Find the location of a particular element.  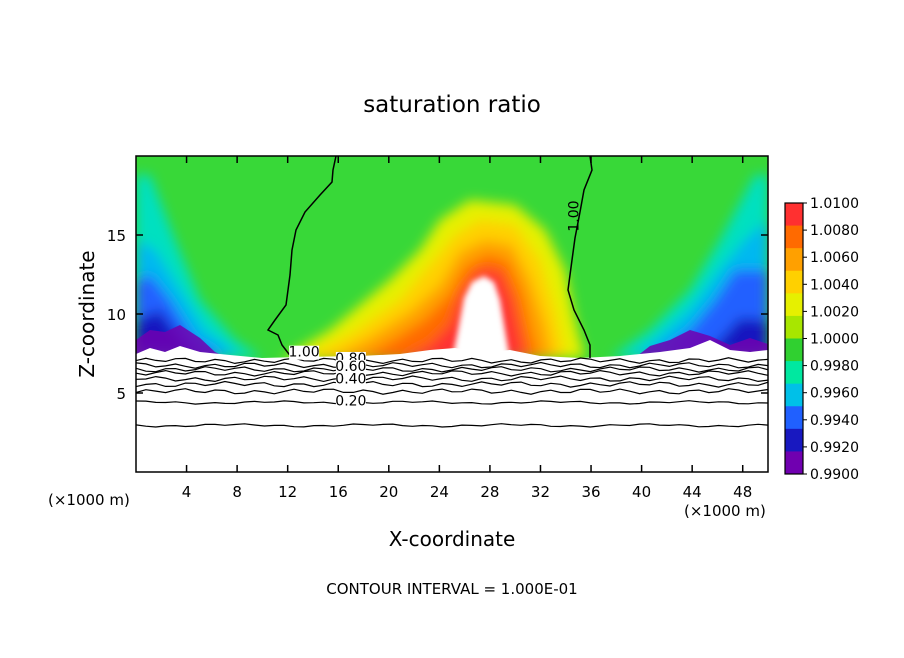

footer-contour-interval: CONTOUR INTERVAL = 1.000E-01 is located at coordinates (451, 589).